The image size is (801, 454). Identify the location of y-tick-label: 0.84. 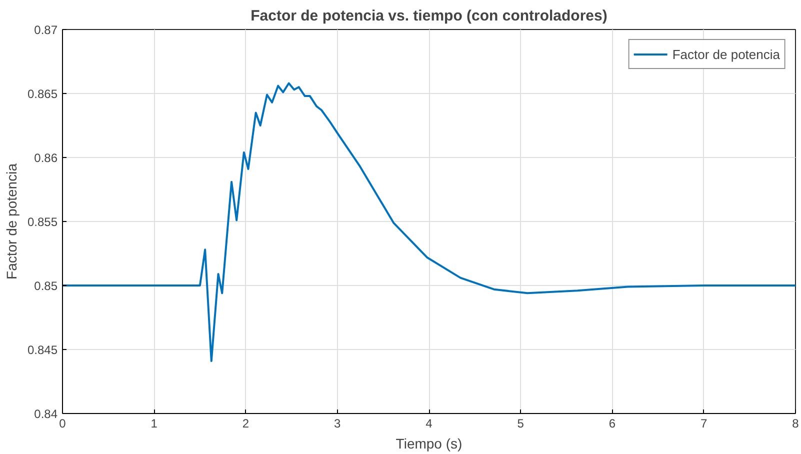
(46, 414).